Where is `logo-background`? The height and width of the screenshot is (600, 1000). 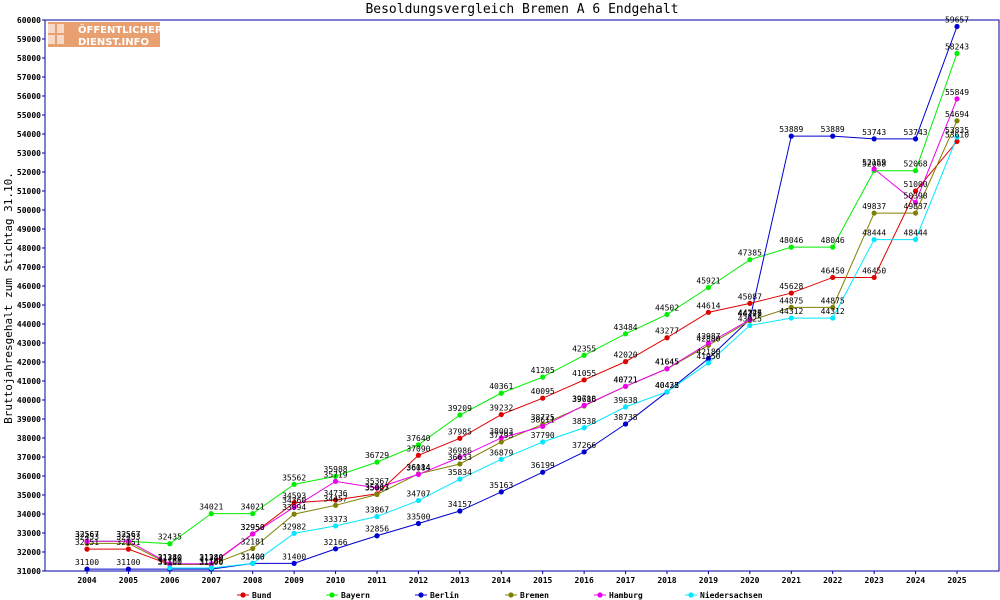 logo-background is located at coordinates (104, 34).